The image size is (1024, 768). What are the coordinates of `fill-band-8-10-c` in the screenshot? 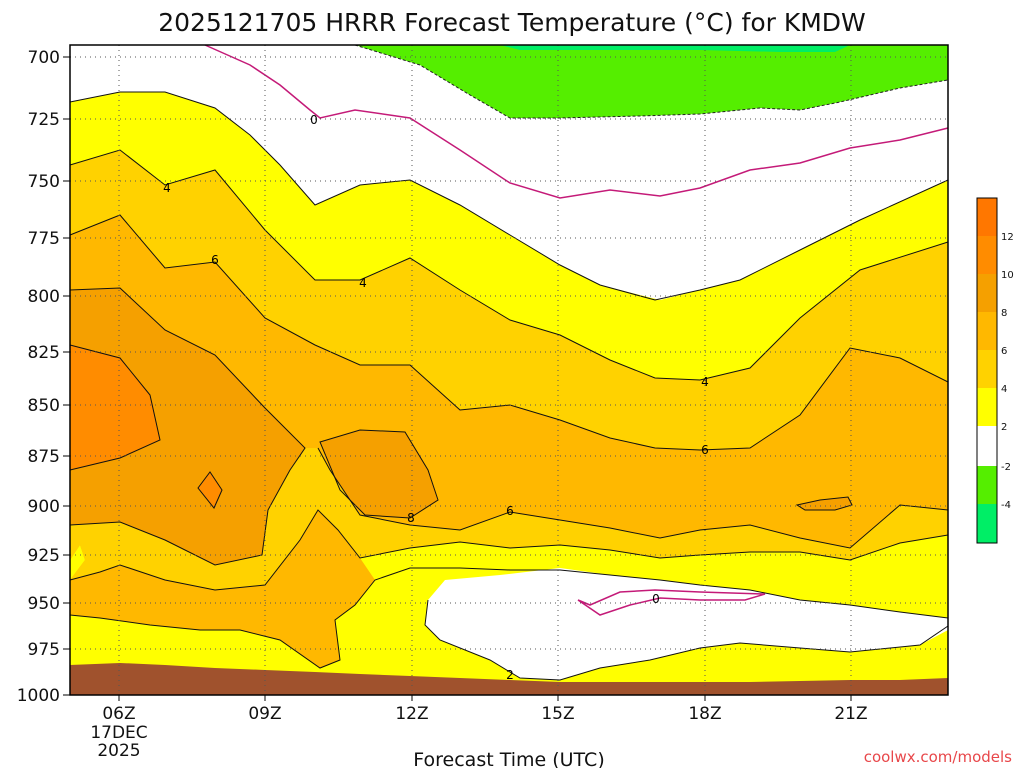 It's located at (824, 503).